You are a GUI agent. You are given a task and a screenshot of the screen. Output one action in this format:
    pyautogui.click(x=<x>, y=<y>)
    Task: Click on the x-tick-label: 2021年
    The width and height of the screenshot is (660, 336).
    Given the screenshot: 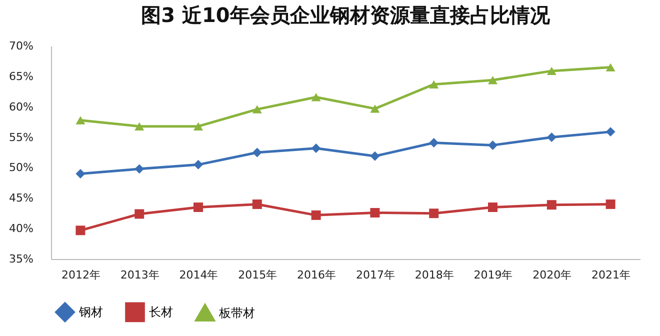 What is the action you would take?
    pyautogui.click(x=611, y=275)
    